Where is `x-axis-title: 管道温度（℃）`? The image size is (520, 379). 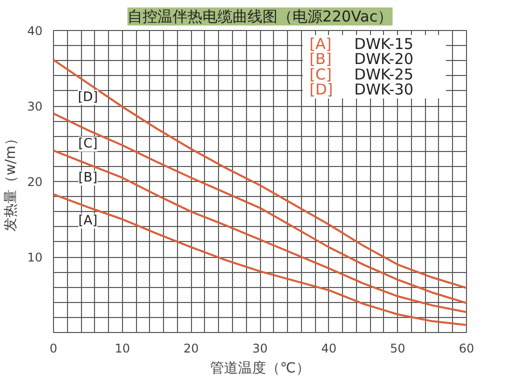
x-axis-title: 管道温度（℃） is located at coordinates (260, 368).